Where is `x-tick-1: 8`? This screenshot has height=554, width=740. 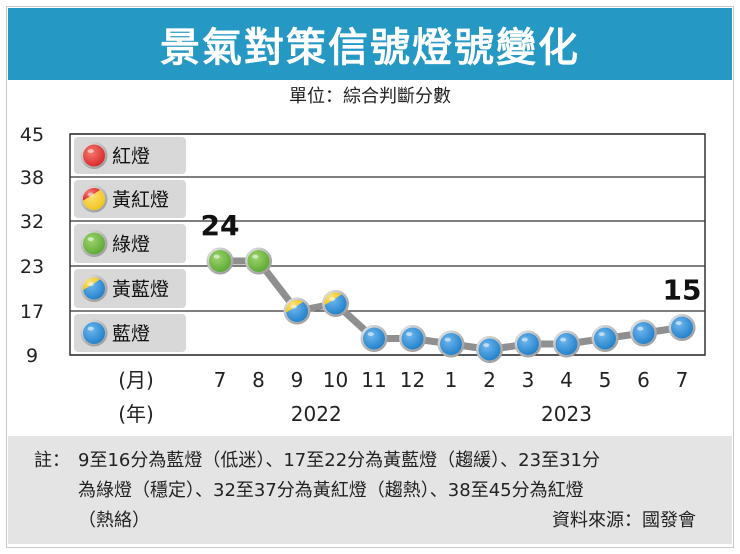
x-tick-1: 8 is located at coordinates (258, 380).